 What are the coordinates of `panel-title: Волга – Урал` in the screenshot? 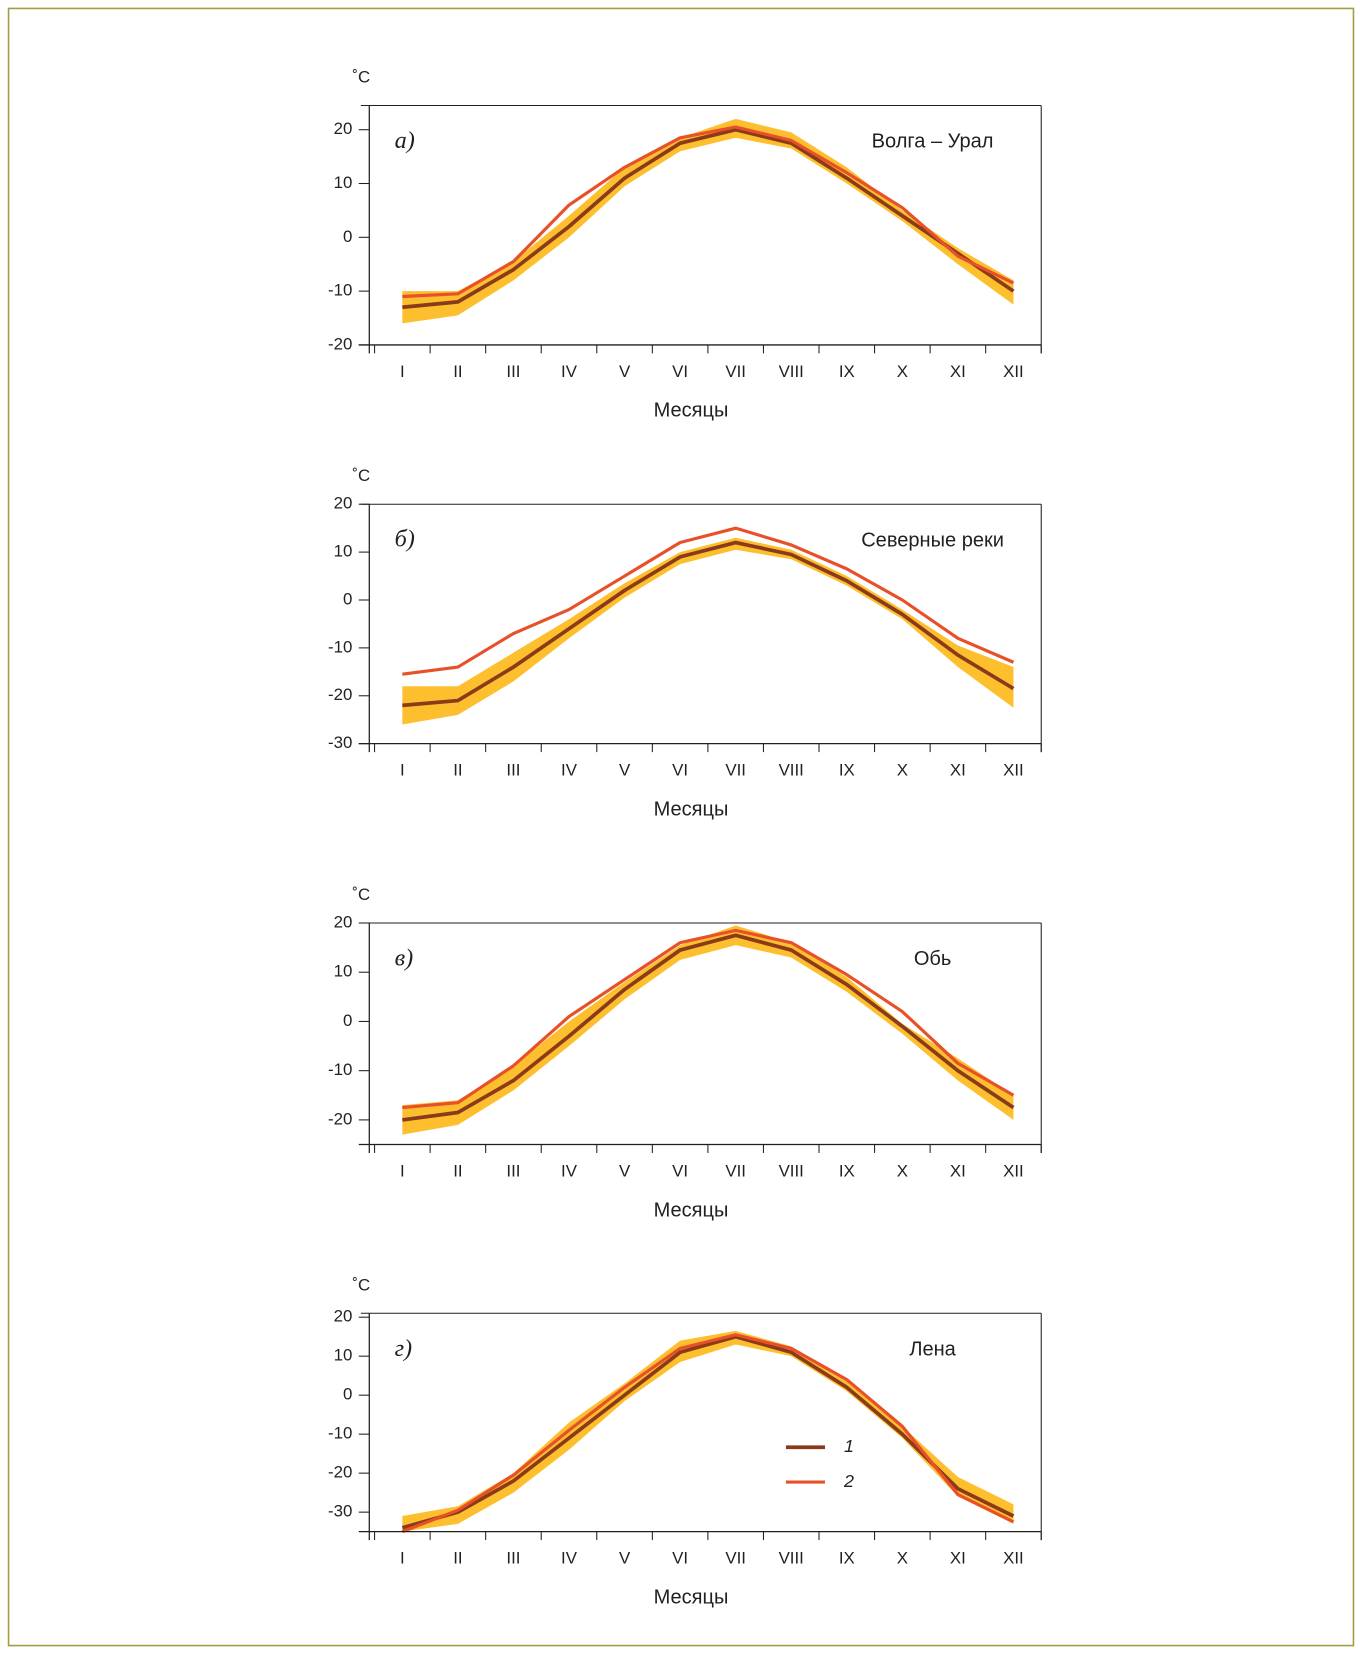 It's located at (933, 142).